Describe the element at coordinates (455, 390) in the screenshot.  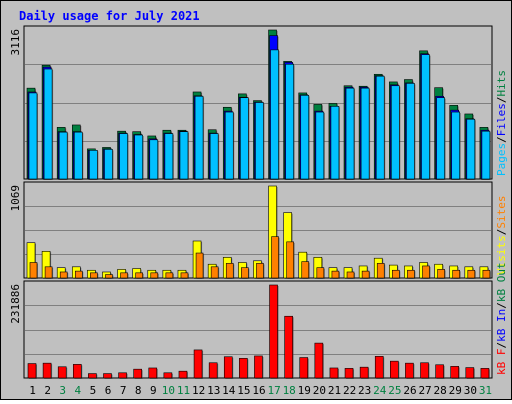
I see `day-label: 29` at that location.